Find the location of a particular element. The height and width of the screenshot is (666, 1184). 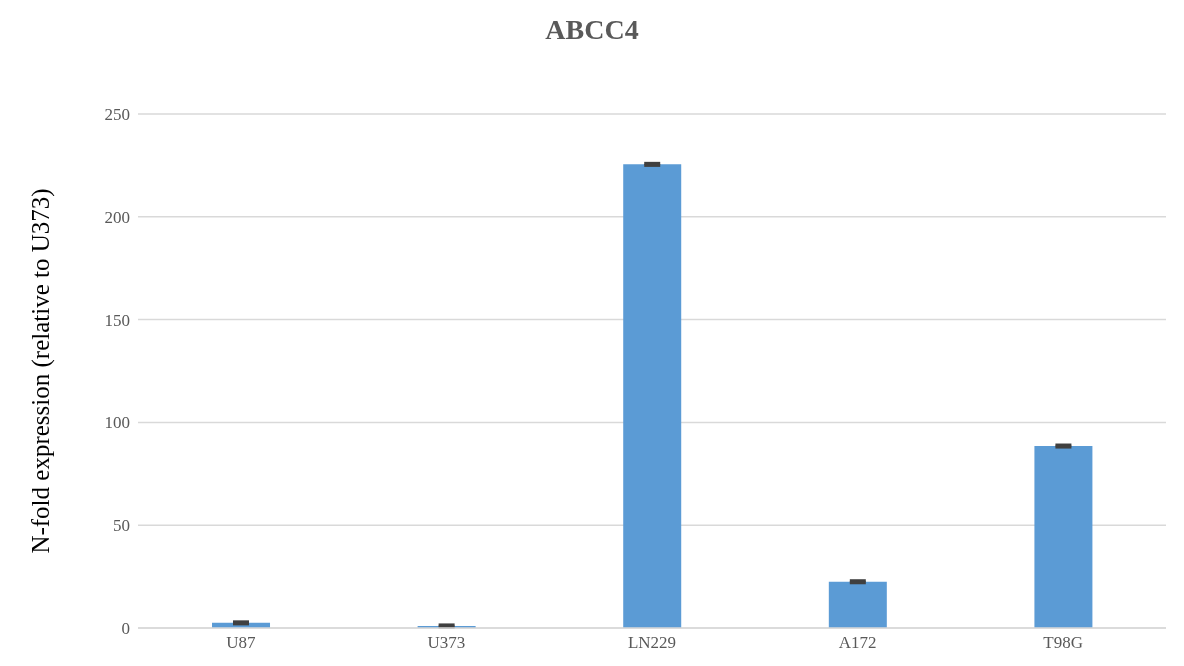

y-axis-title: N-fold expression (relative to U373) is located at coordinates (40, 371).